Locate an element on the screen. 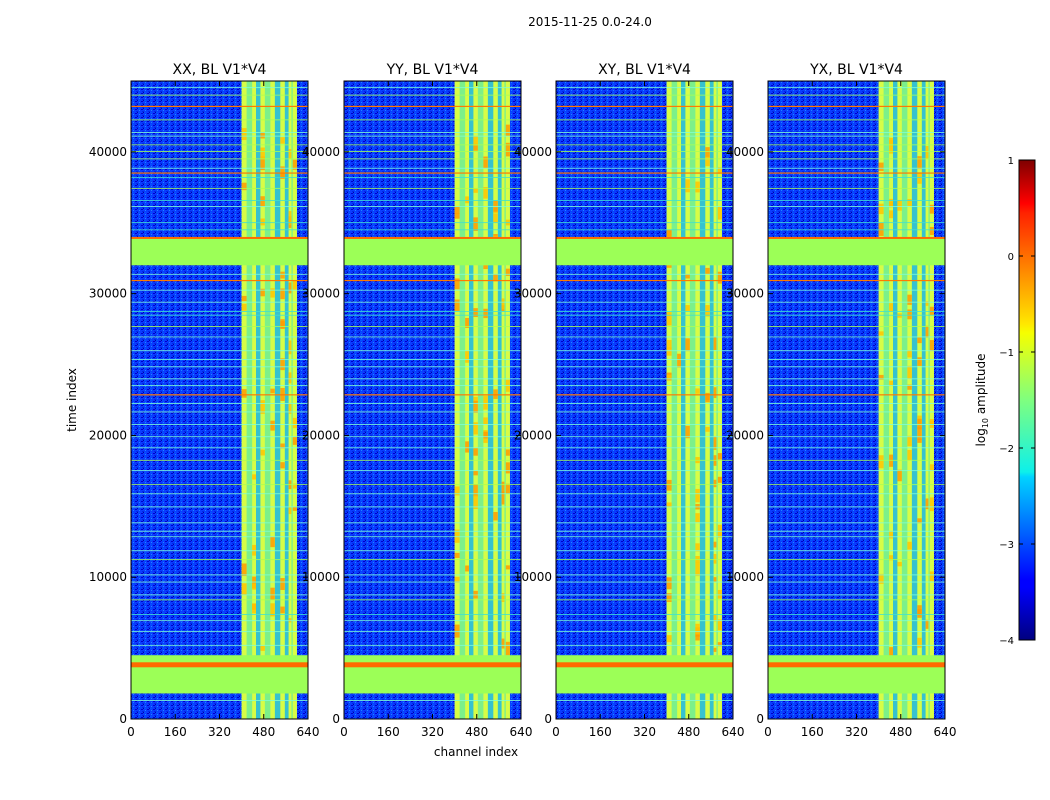 The width and height of the screenshot is (1050, 800). y-tick-label: 10000 is located at coordinates (108, 577).